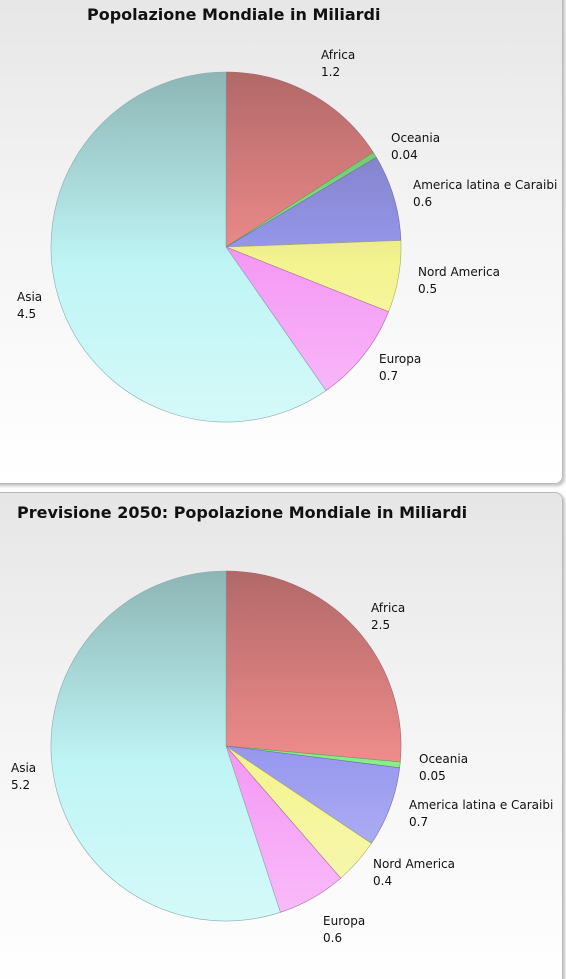 The image size is (566, 979). Describe the element at coordinates (344, 929) in the screenshot. I see `slice-label-europa: Europa 0.6` at that location.